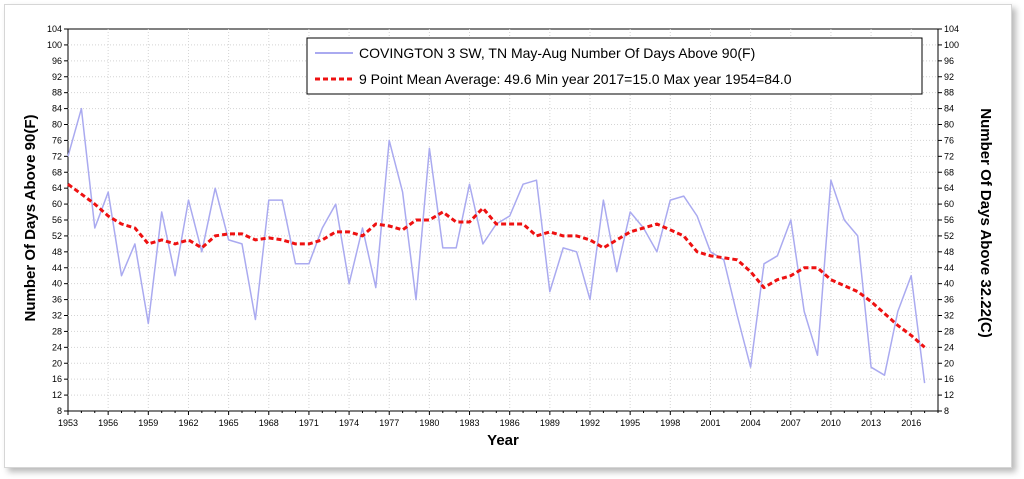  Describe the element at coordinates (57, 125) in the screenshot. I see `y-tick-label-left: 80` at that location.